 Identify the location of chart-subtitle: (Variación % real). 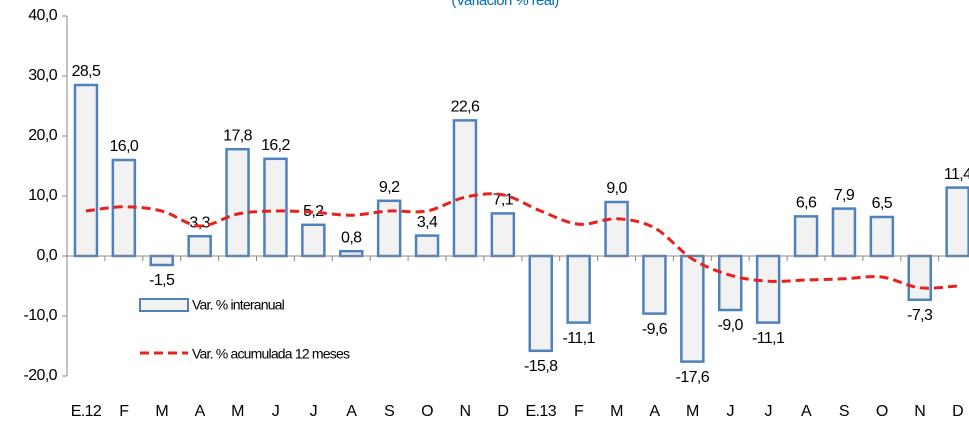
(505, 4).